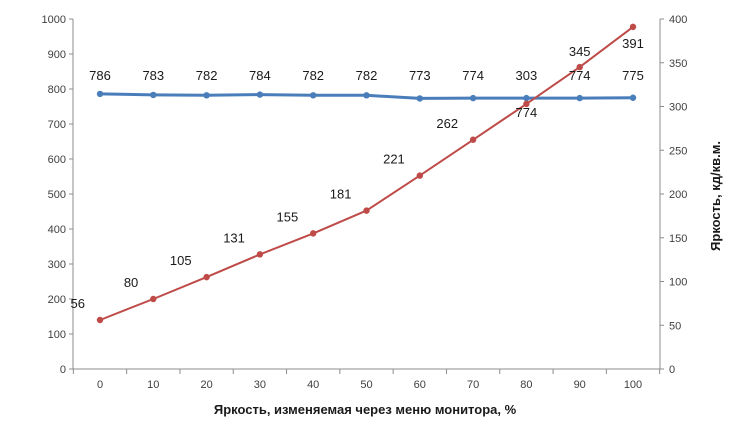  Describe the element at coordinates (672, 370) in the screenshot. I see `y2-tick-label: 0` at that location.